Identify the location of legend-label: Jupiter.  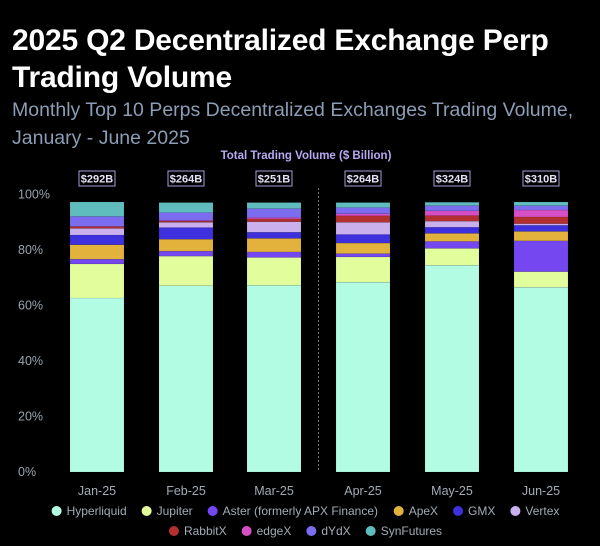
(175, 511).